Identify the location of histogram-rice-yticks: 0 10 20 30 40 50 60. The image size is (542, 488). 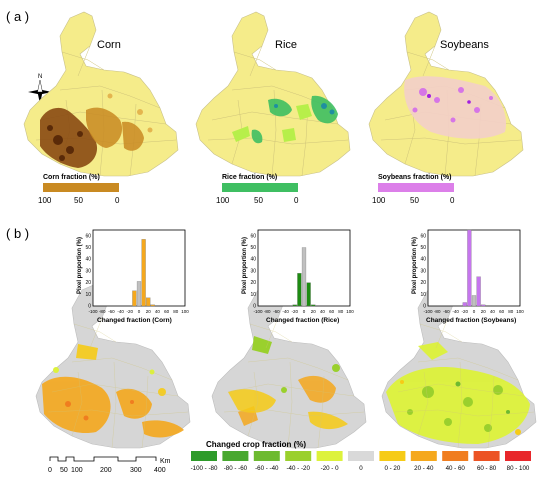
(253, 271).